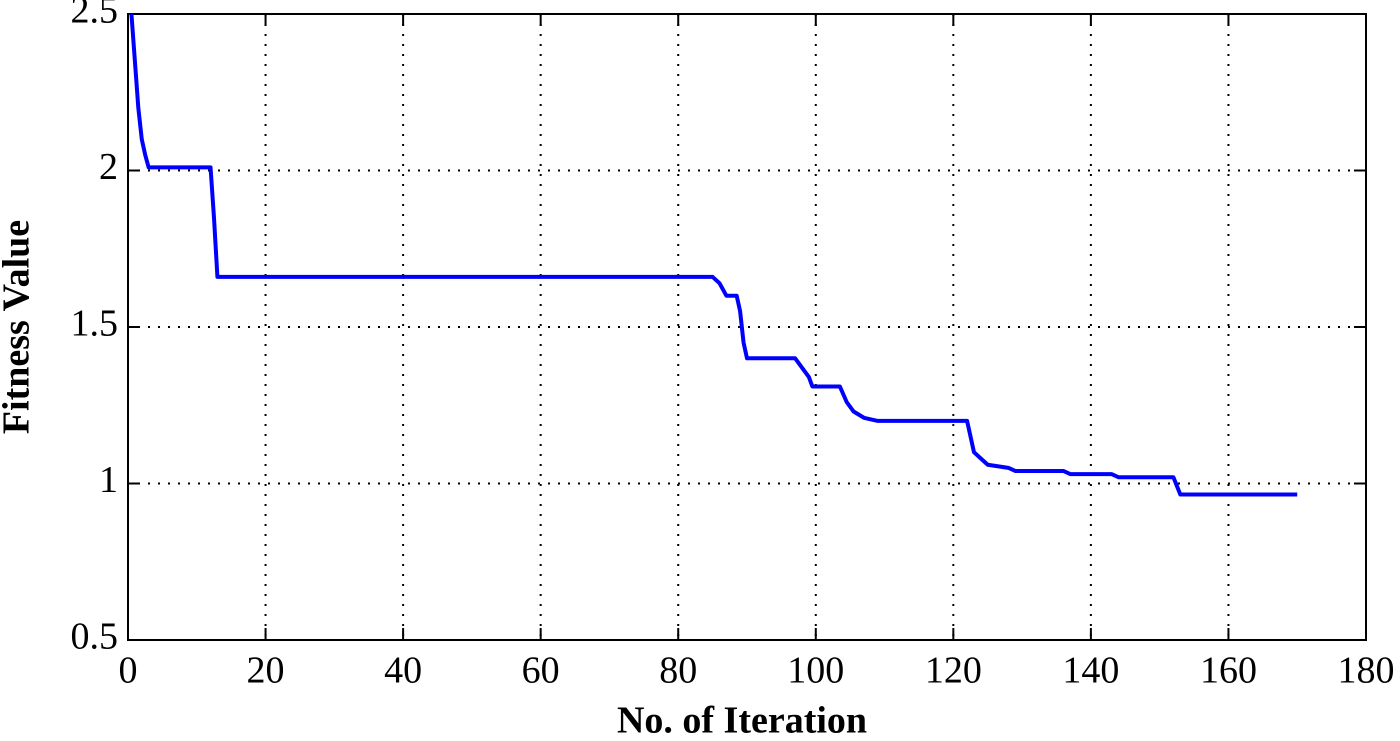  Describe the element at coordinates (541, 671) in the screenshot. I see `x-tick-label: 60` at that location.